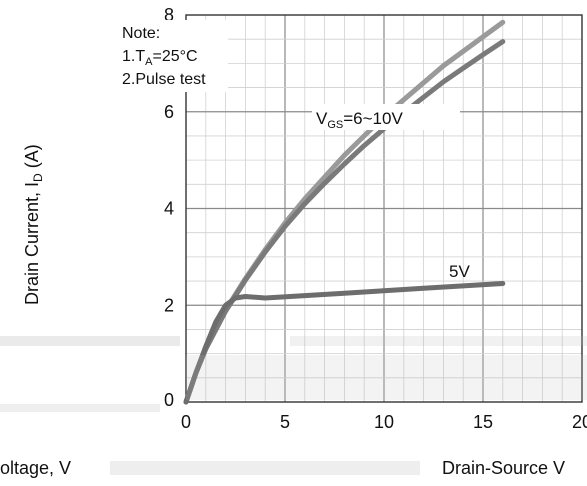  What do you see at coordinates (285, 422) in the screenshot?
I see `x-tick-label: 5` at bounding box center [285, 422].